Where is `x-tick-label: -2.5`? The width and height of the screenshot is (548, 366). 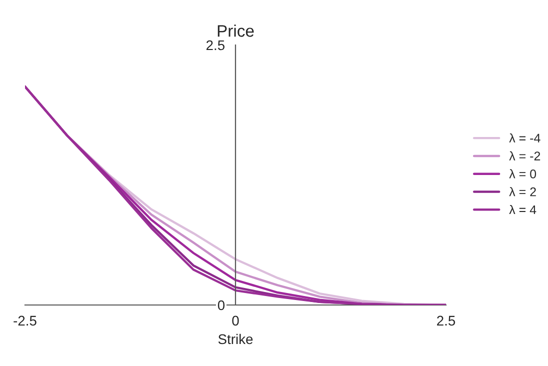
x-tick-label: -2.5 is located at coordinates (25, 321).